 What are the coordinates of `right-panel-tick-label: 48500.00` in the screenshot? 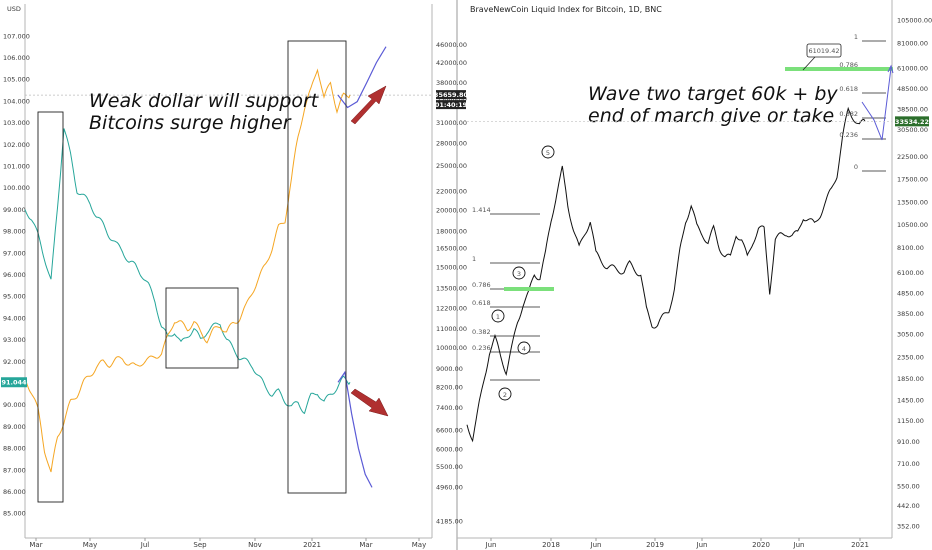 It's located at (912, 89).